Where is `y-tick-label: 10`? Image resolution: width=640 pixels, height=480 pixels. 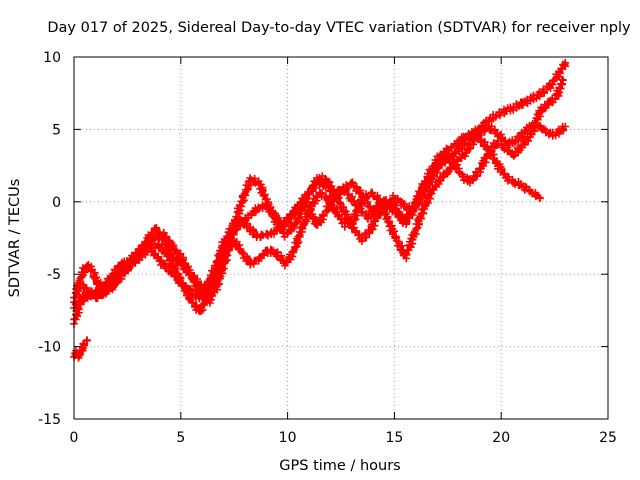
y-tick-label: 10 is located at coordinates (52, 58).